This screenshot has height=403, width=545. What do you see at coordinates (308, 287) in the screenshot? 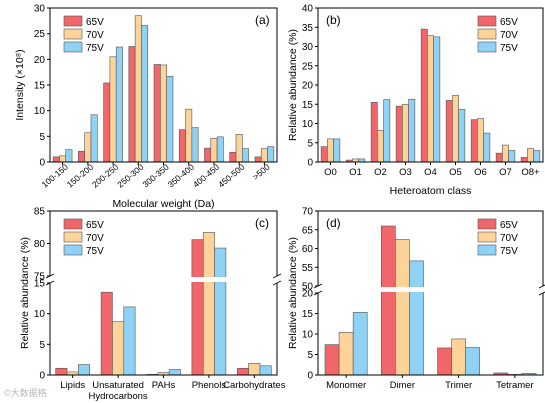
I see `y-tick-label: 50` at bounding box center [308, 287].